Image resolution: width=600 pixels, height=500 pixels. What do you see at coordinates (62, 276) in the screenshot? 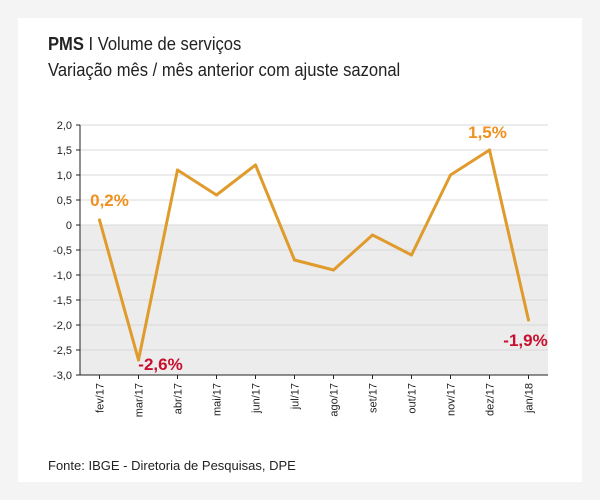
I see `y-tick-label: -1,0` at bounding box center [62, 276].